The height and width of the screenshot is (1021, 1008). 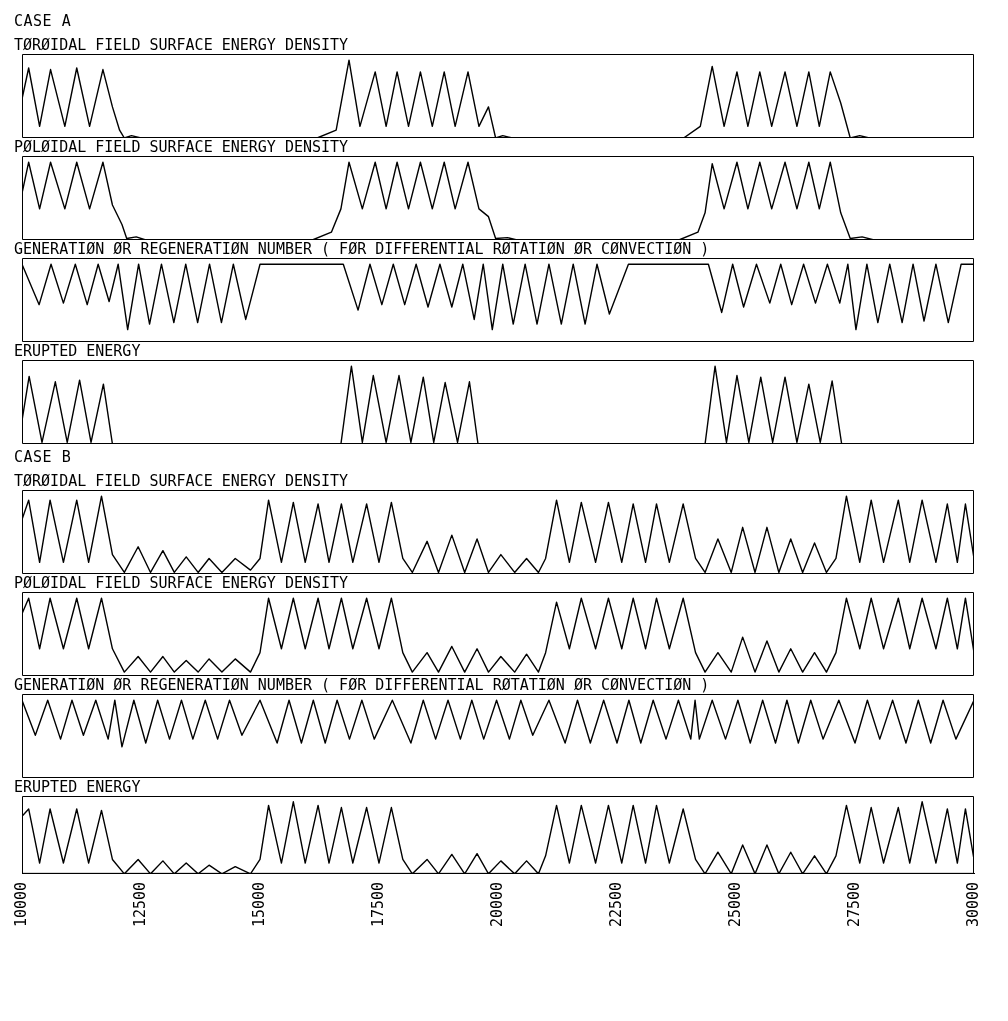 I want to click on x-tick-label: 30000, so click(x=972, y=904).